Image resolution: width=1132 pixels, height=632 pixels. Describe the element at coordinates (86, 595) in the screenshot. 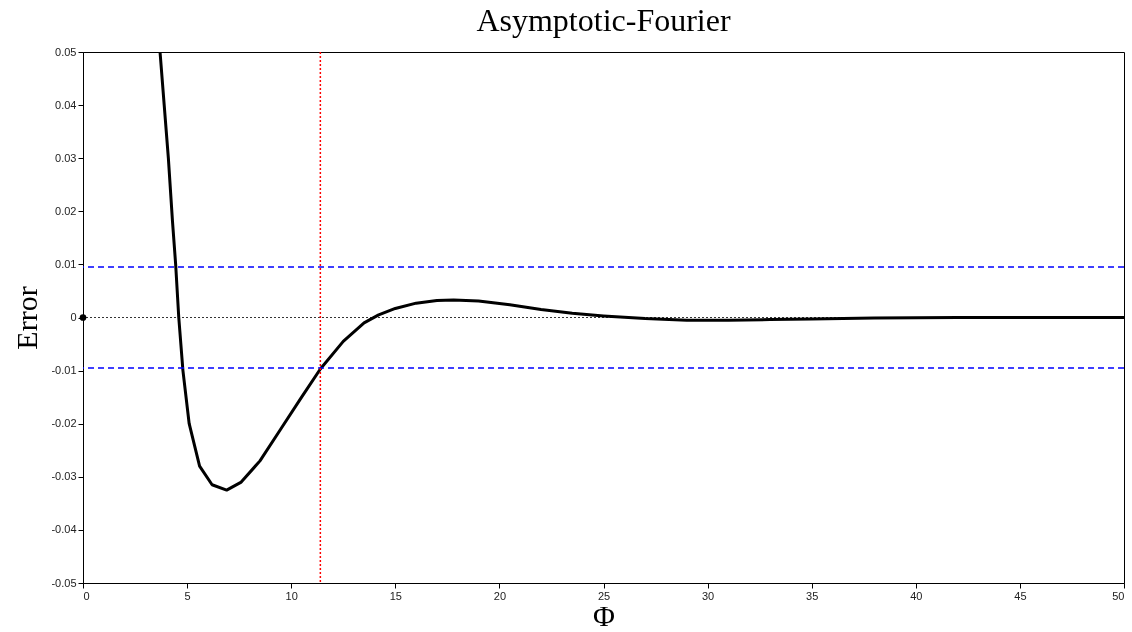

I see `x-tick-label: 0` at that location.